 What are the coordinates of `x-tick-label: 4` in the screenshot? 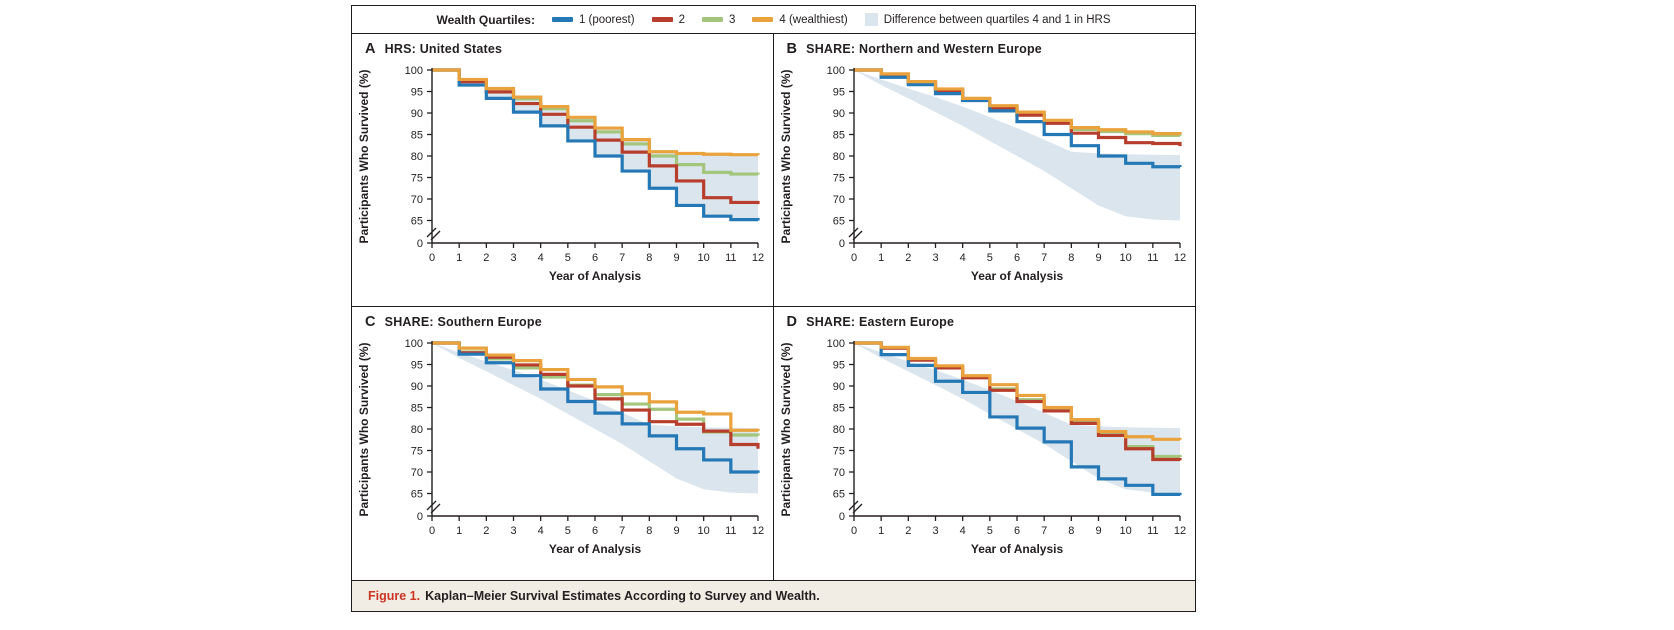 It's located at (541, 258).